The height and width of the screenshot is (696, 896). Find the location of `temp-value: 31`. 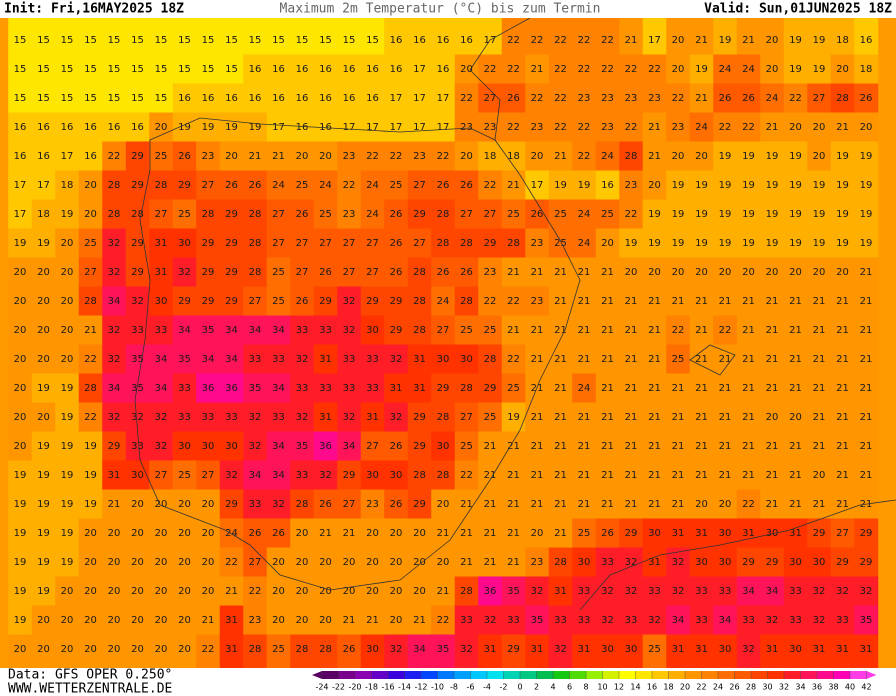

temp-value: 31 is located at coordinates (584, 649).